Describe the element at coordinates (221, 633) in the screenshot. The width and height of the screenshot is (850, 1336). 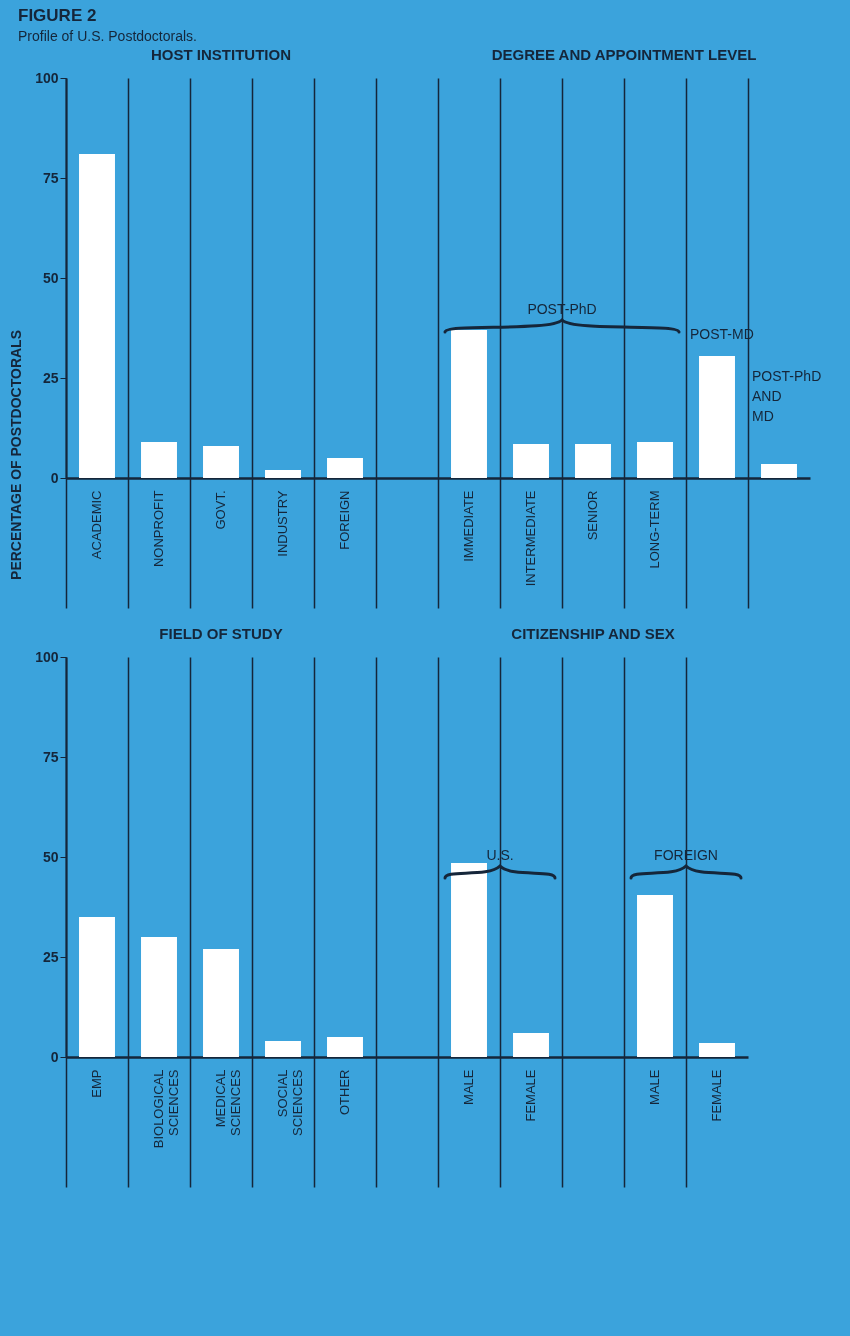
I see `text: FIELD OF STUDY` at that location.